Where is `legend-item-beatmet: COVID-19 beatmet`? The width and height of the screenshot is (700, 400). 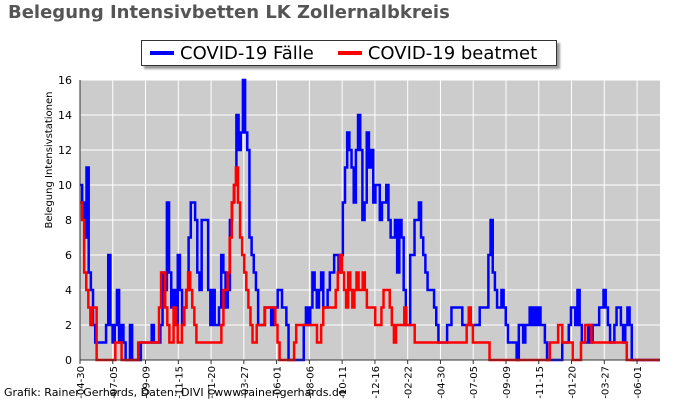 legend-item-beatmet: COVID-19 beatmet is located at coordinates (434, 53).